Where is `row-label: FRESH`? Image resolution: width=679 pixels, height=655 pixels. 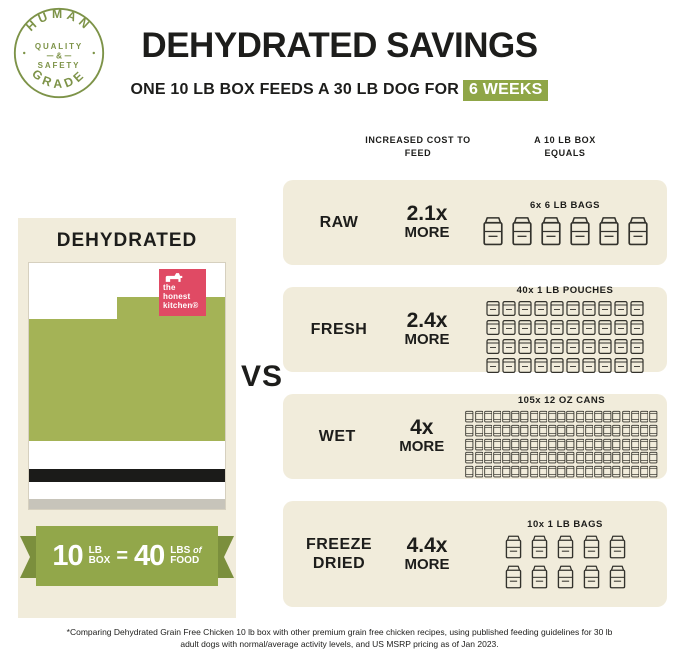 row-label: FRESH is located at coordinates (339, 329).